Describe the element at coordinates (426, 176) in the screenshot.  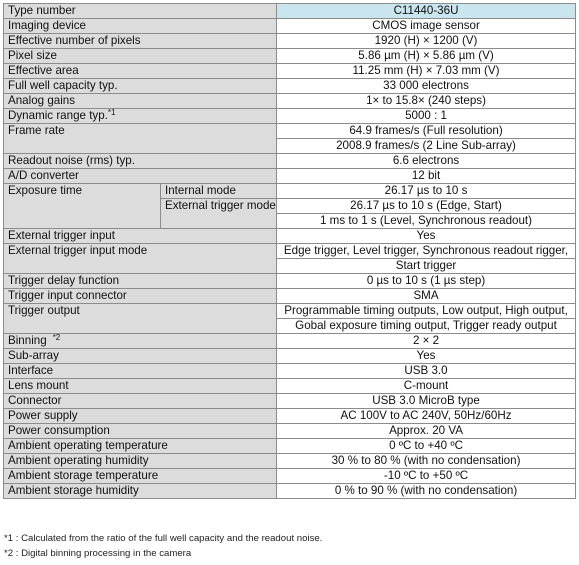
I see `row-value: 12 bit` at that location.